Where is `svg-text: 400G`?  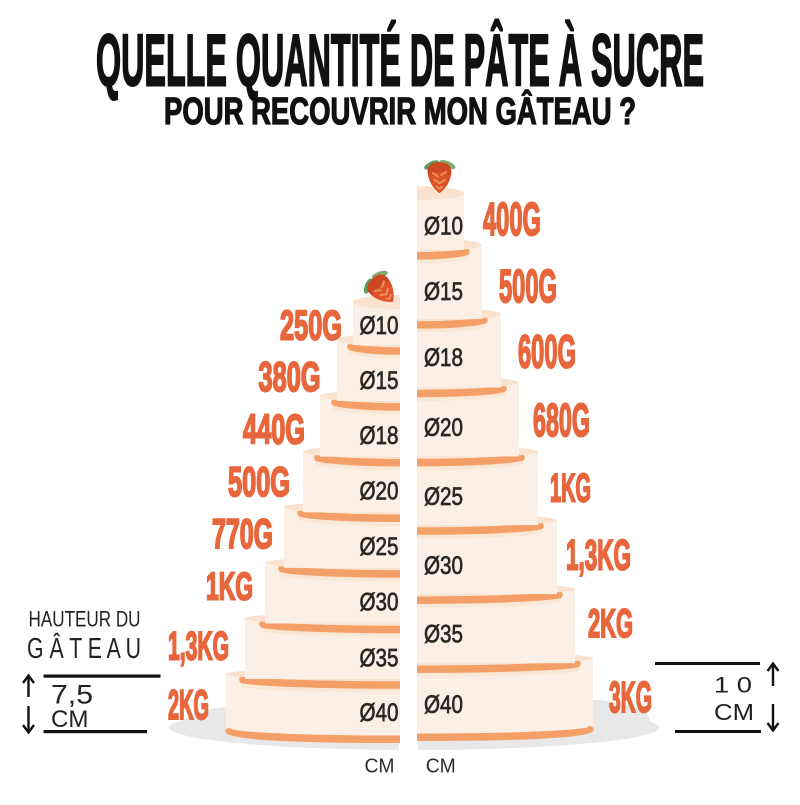 svg-text: 400G is located at coordinates (512, 219).